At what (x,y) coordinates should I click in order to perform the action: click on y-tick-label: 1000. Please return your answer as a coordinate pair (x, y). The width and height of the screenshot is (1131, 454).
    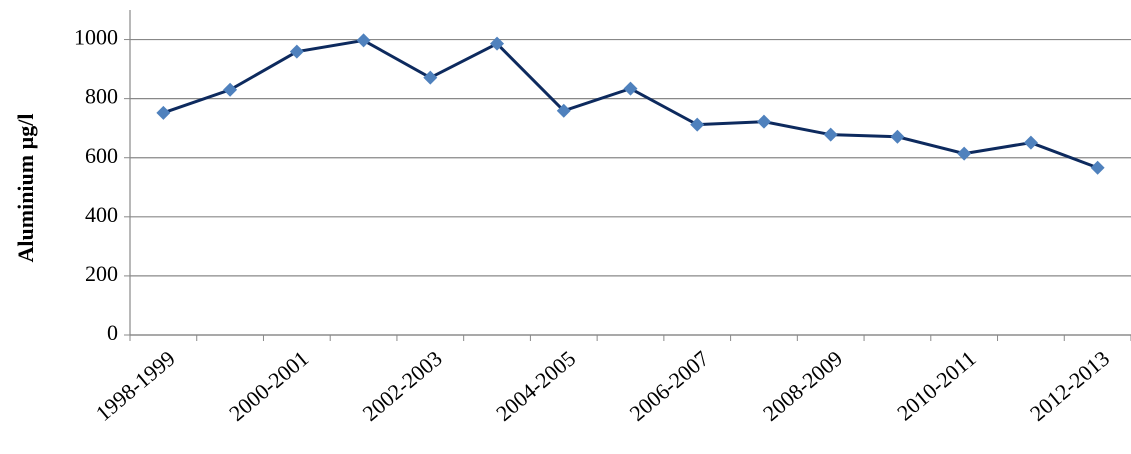
    Looking at the image, I should click on (96, 37).